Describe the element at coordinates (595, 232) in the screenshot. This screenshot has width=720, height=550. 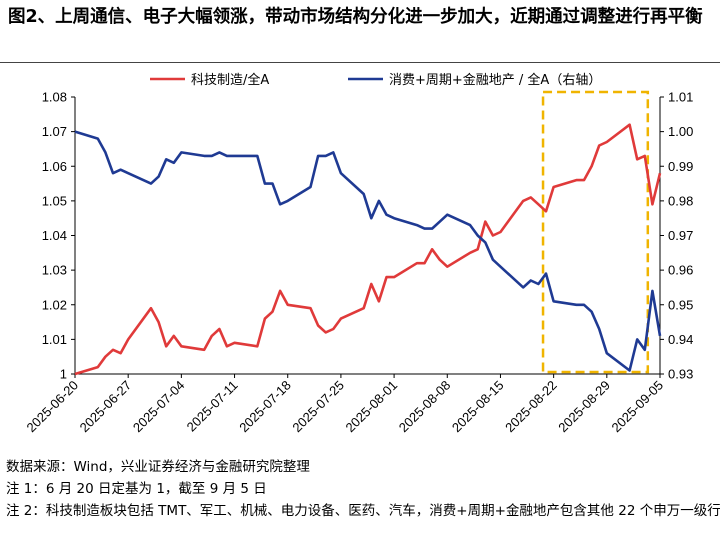
I see `highlight-box` at that location.